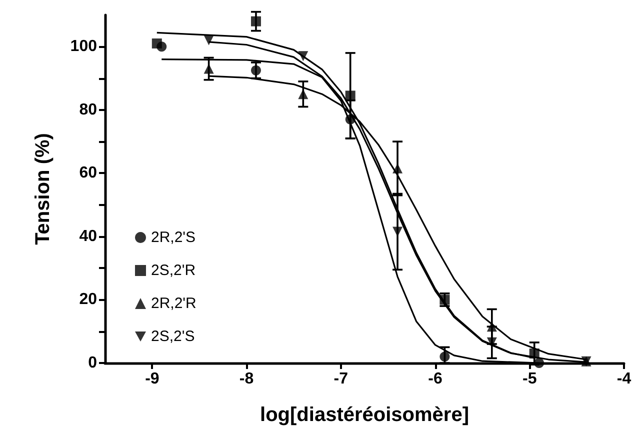 The width and height of the screenshot is (637, 446). Describe the element at coordinates (88, 109) in the screenshot. I see `y-tick-label: 80` at that location.